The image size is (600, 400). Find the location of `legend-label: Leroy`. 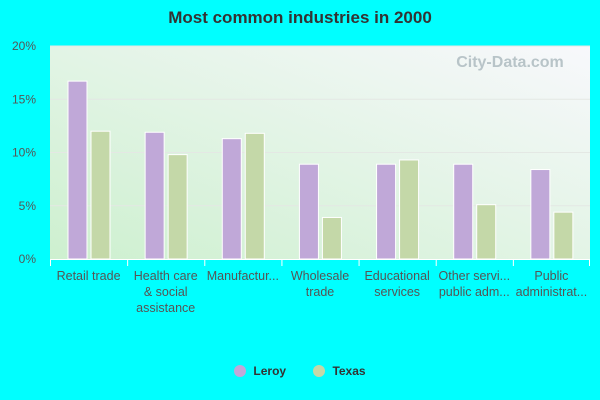

legend-label: Leroy is located at coordinates (270, 371).